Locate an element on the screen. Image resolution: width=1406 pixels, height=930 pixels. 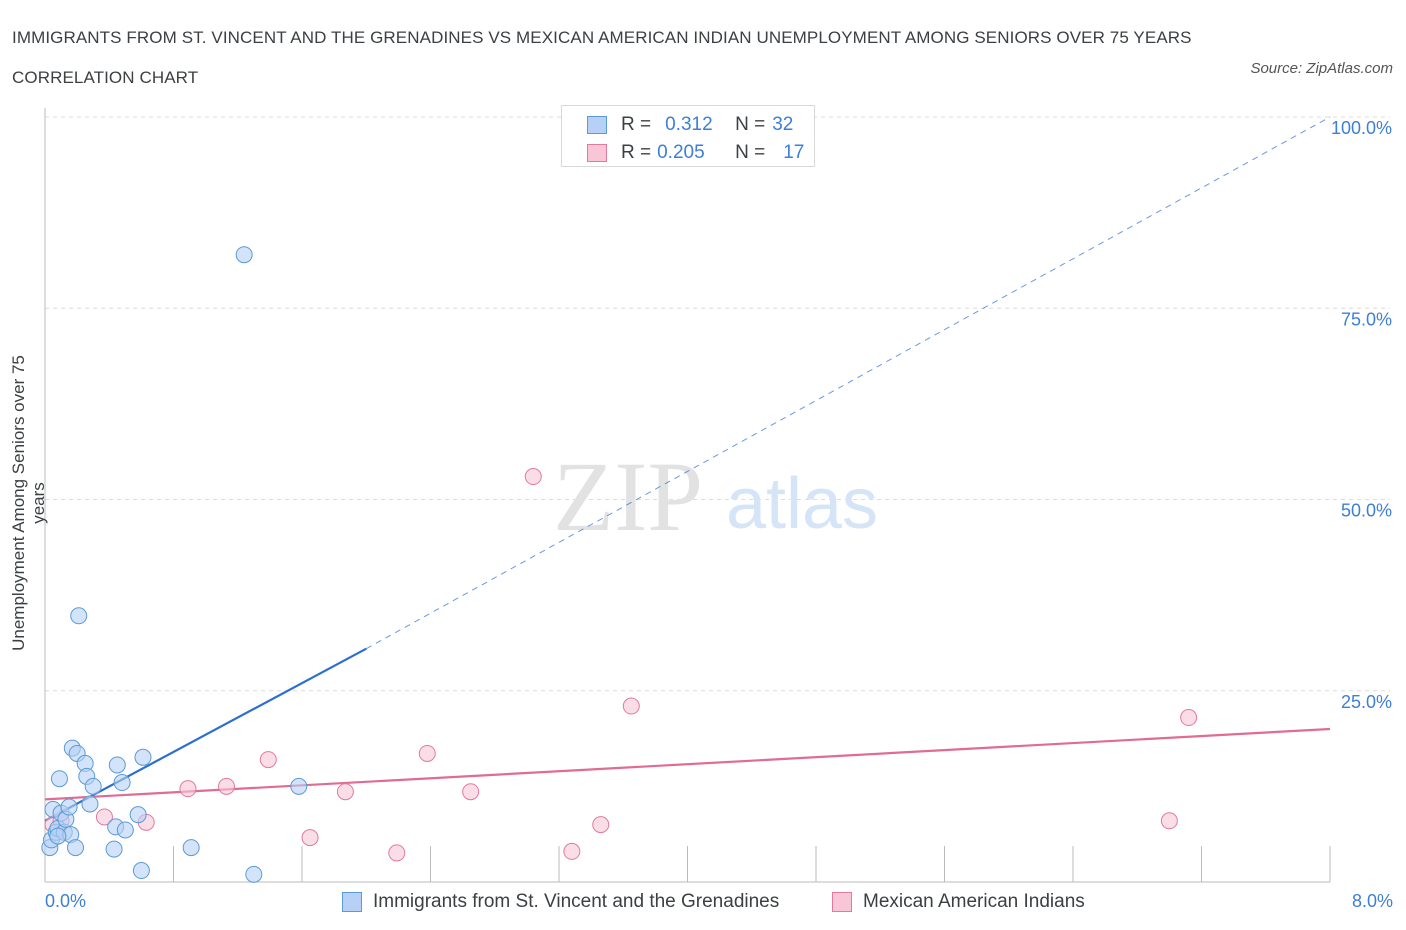
bottom-legend-swatch-pink is located at coordinates (842, 902).